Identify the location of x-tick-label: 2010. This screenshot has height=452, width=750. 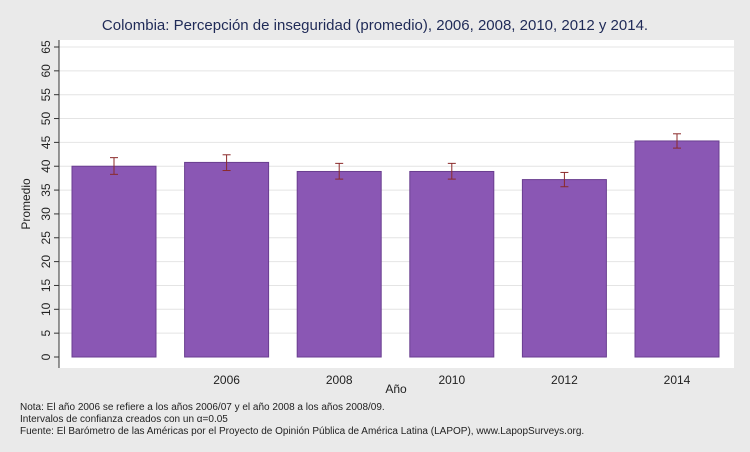
(451, 380).